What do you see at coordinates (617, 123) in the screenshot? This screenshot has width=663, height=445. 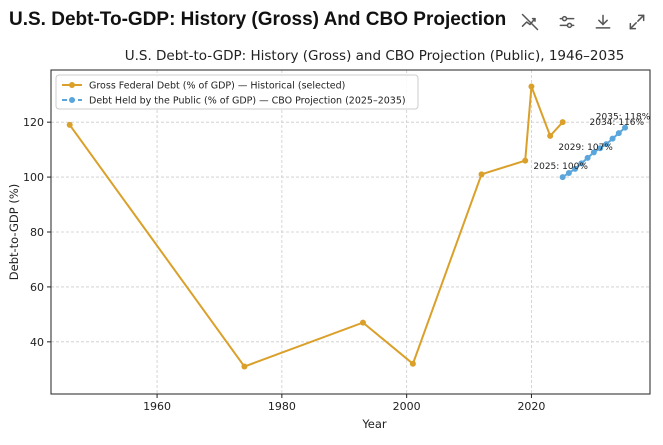 I see `data-label: 2034: 116%` at bounding box center [617, 123].